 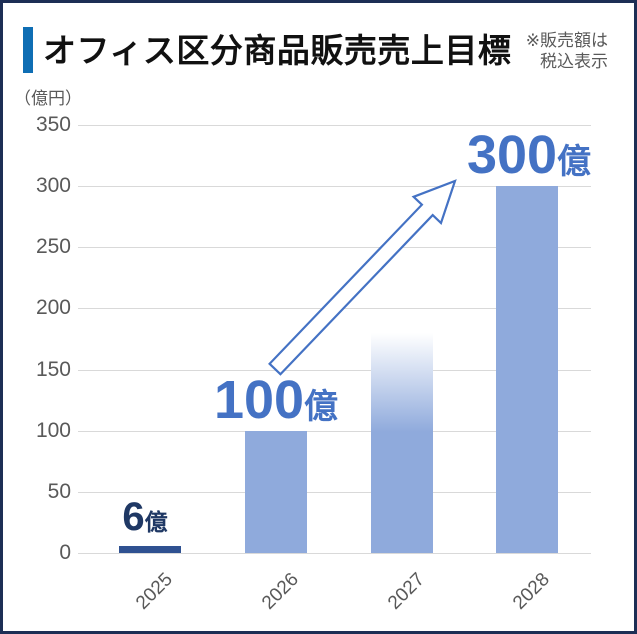 I want to click on bar-2028, so click(x=527, y=369).